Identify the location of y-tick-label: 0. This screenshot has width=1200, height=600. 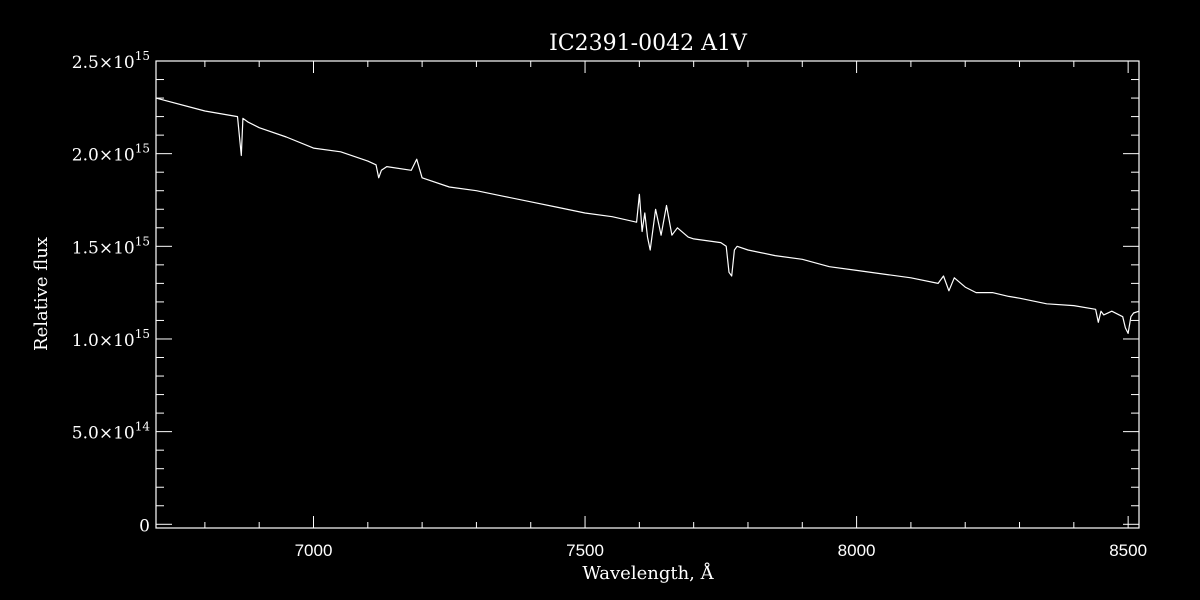
(144, 526).